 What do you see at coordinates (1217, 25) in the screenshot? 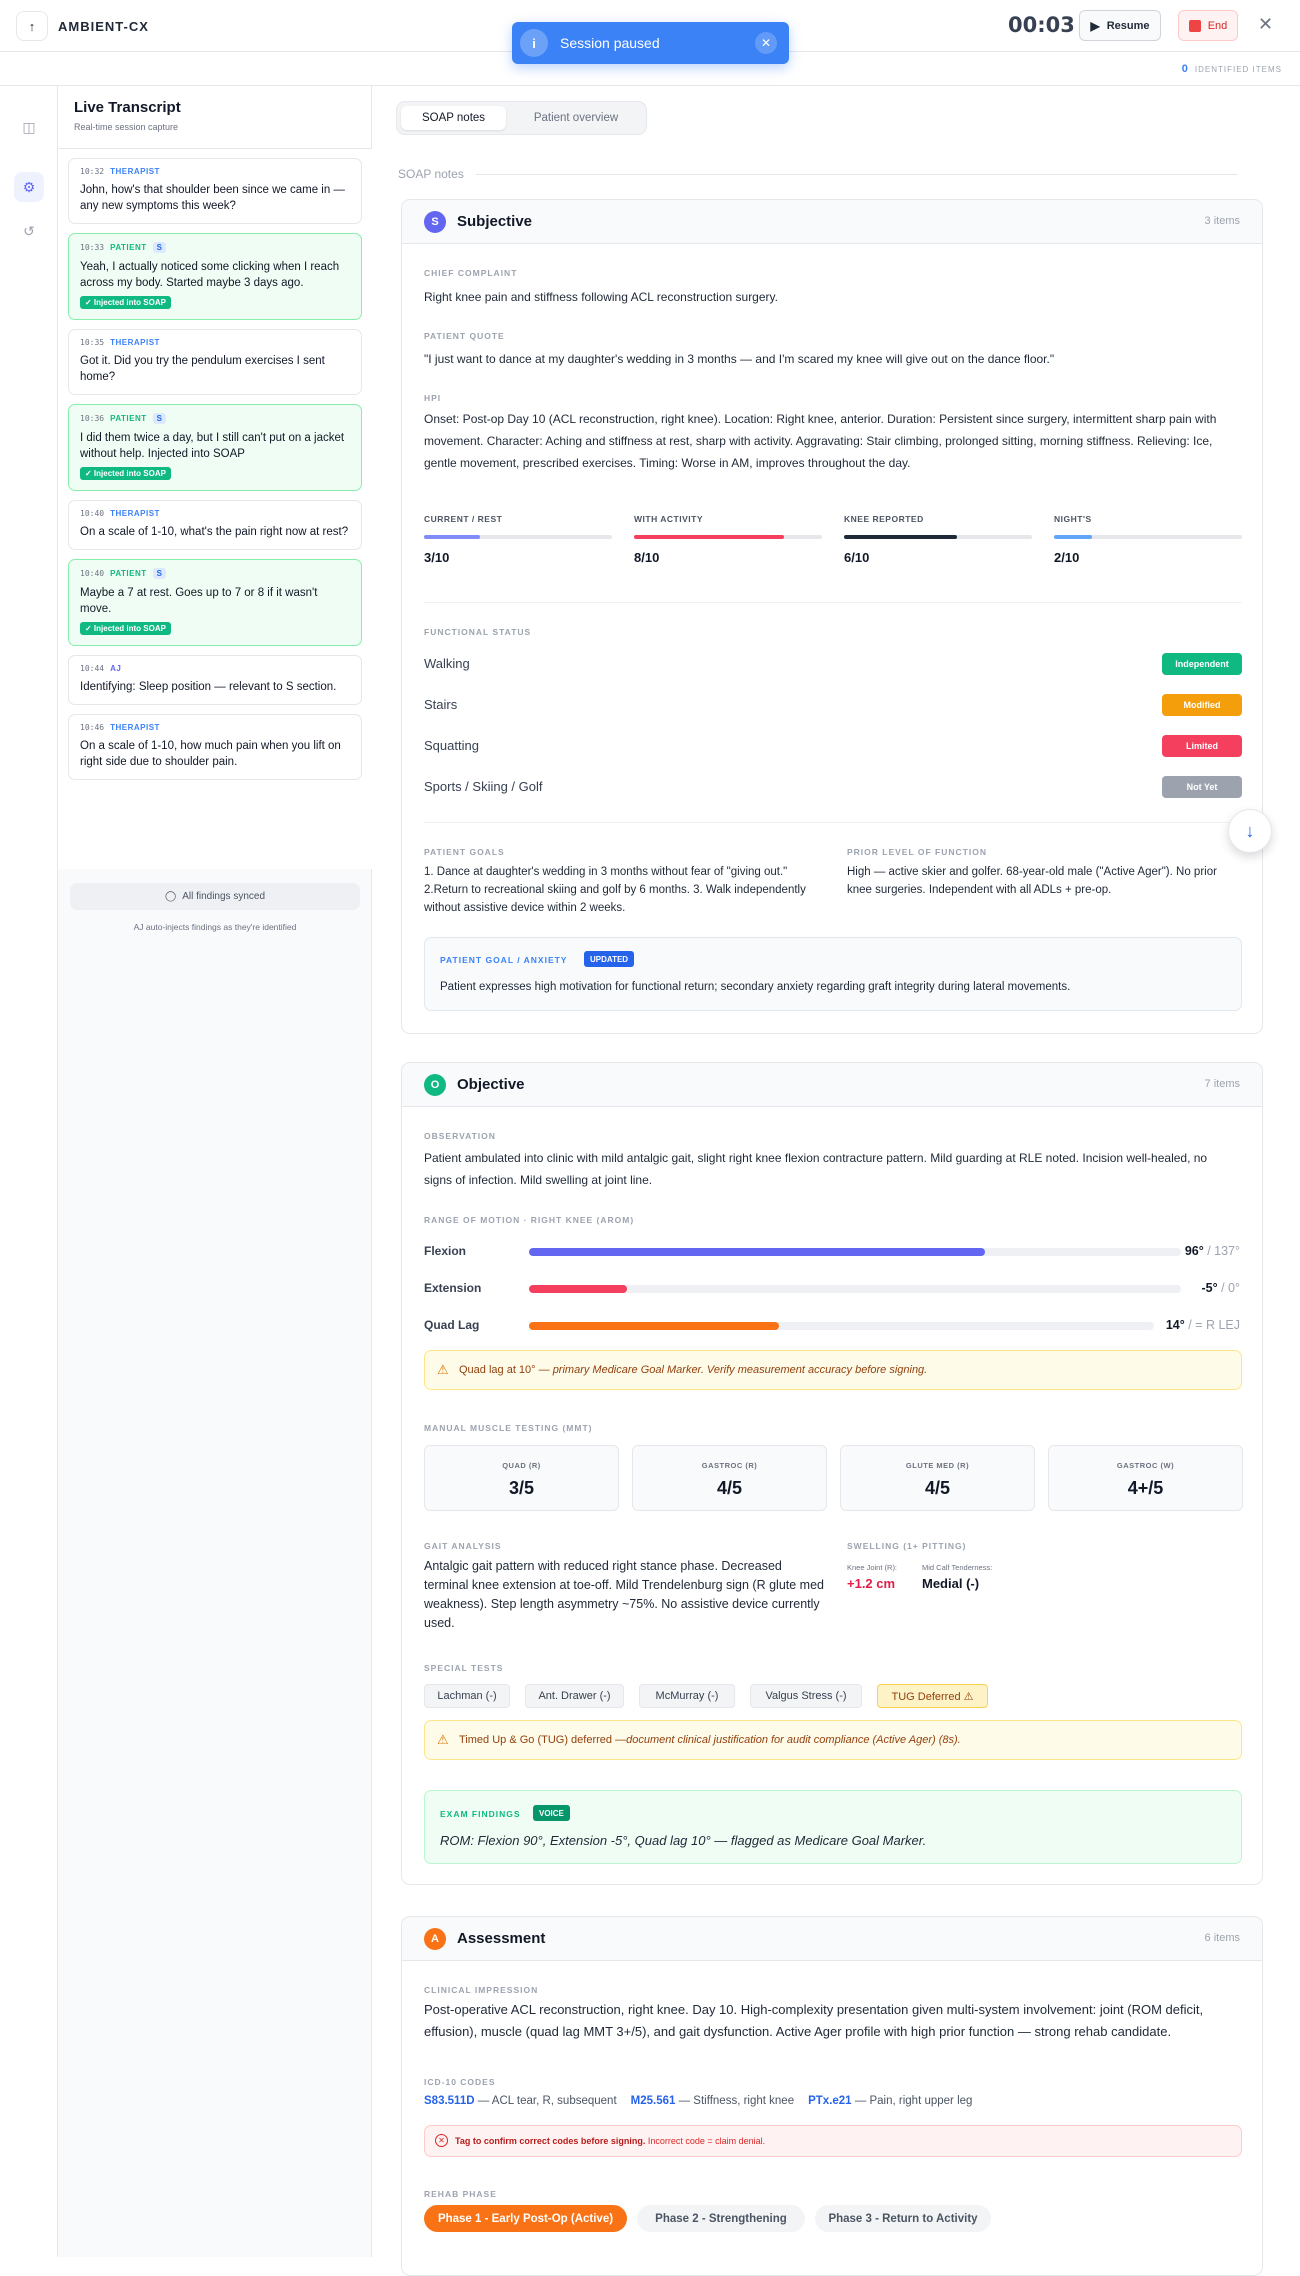
I see `end-label: End` at bounding box center [1217, 25].